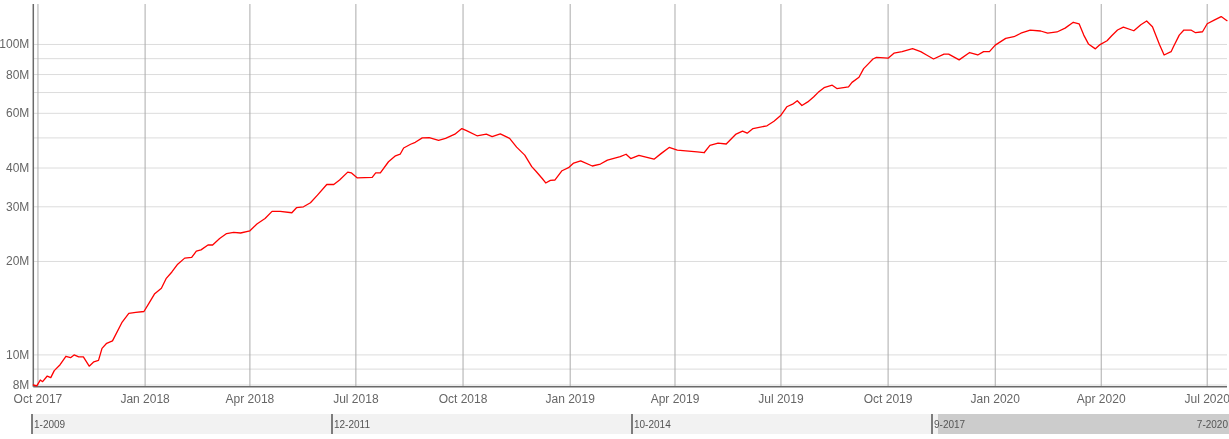  I want to click on x-tick-label: Jul 2018, so click(356, 399).